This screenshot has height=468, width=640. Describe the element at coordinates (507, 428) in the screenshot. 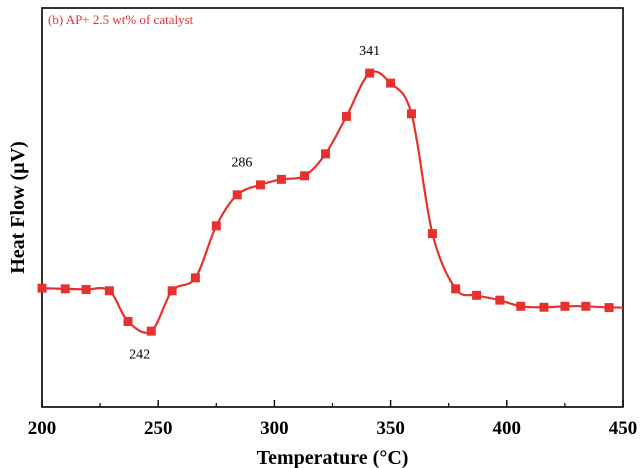

I see `x-tick-label: 400` at that location.